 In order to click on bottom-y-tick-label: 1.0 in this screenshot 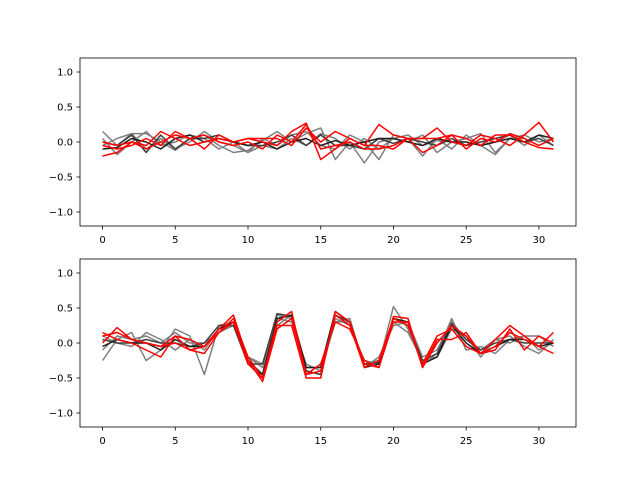, I will do `click(65, 274)`.